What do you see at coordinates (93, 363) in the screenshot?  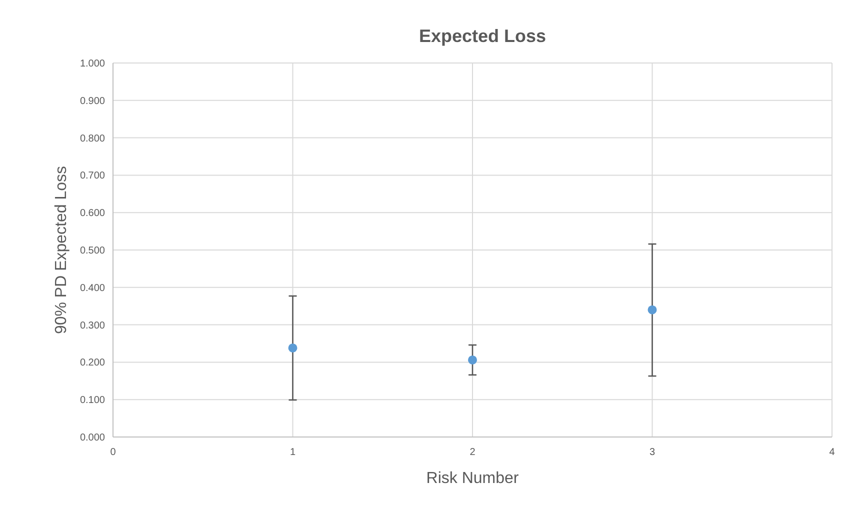 I see `y-tick-label: 0.200` at bounding box center [93, 363].